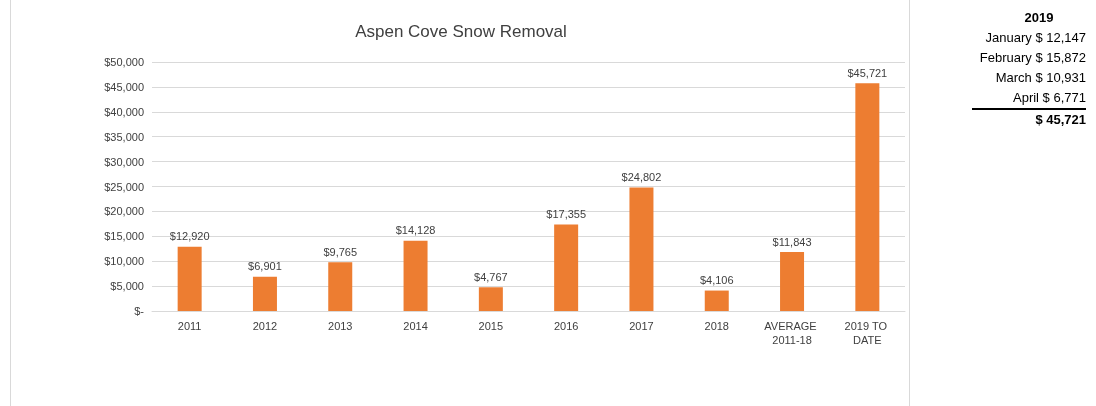 Image resolution: width=1096 pixels, height=406 pixels. I want to click on y-tick-label: $-, so click(139, 311).